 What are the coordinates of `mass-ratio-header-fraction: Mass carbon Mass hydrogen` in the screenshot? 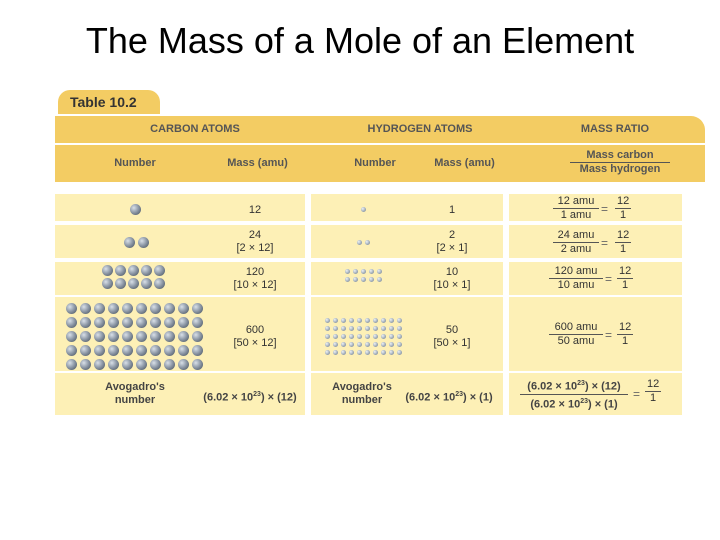 It's located at (620, 162).